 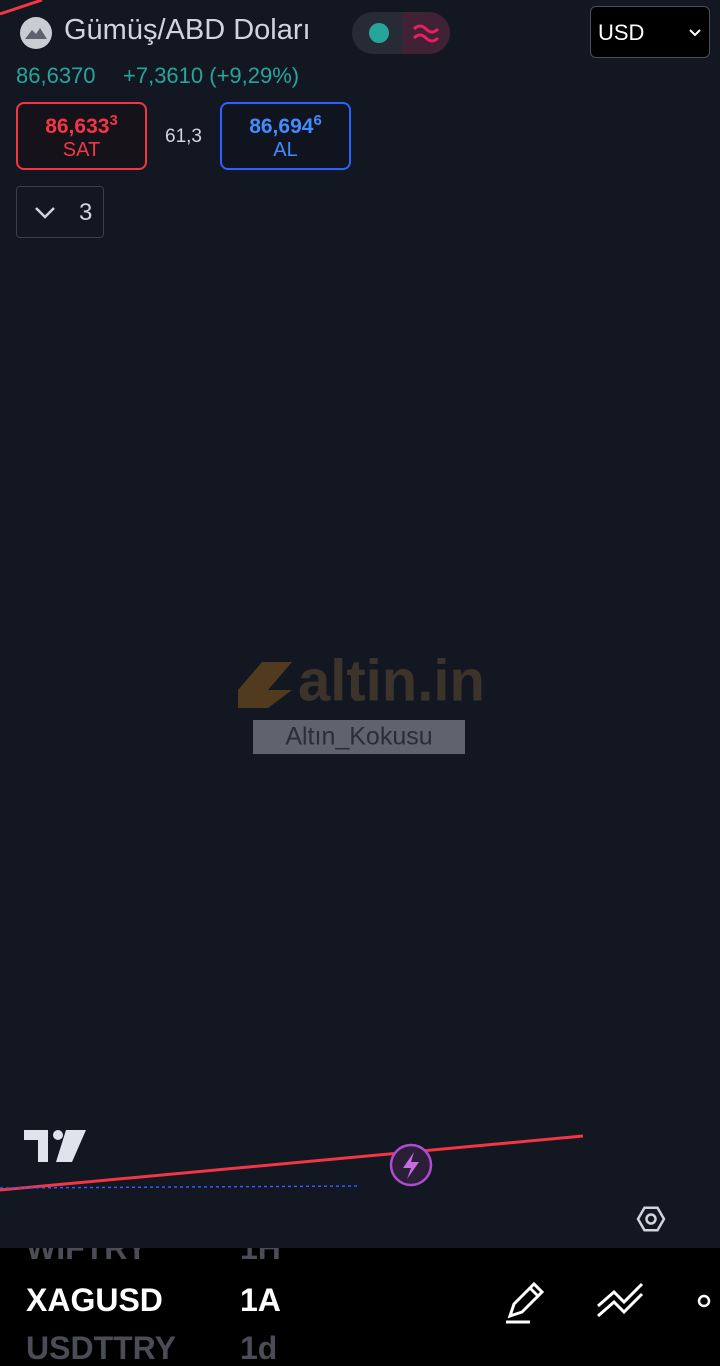 What do you see at coordinates (77, 126) in the screenshot?
I see `sell-price: 86,633` at bounding box center [77, 126].